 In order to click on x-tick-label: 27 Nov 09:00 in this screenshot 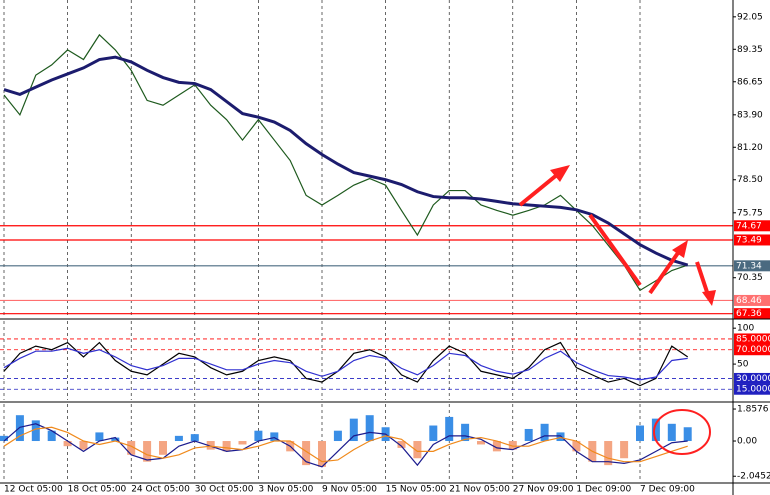, I will do `click(543, 490)`.